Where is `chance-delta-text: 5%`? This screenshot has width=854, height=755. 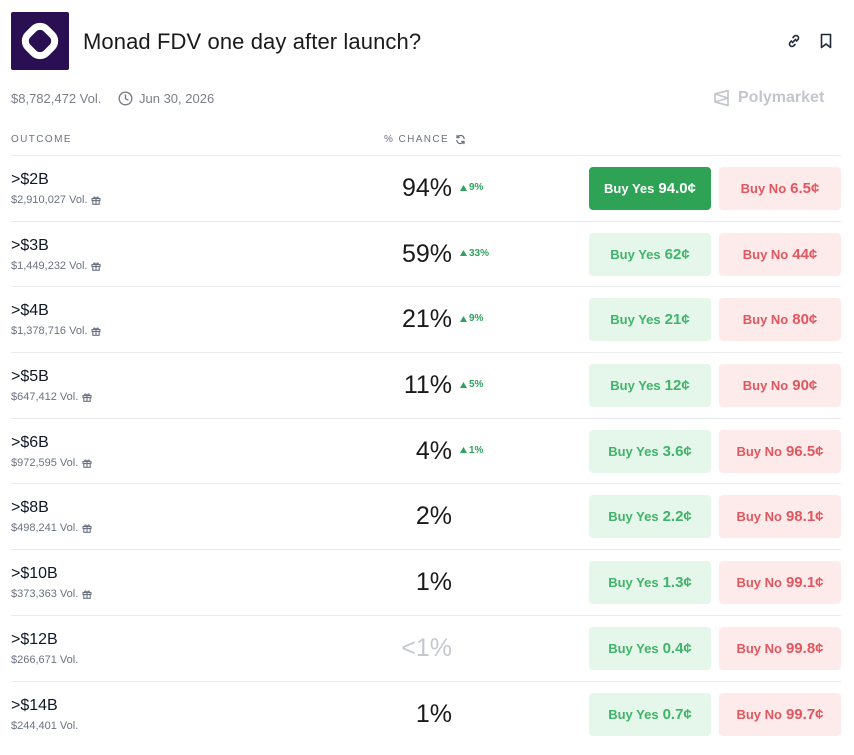 chance-delta-text: 5% is located at coordinates (476, 385).